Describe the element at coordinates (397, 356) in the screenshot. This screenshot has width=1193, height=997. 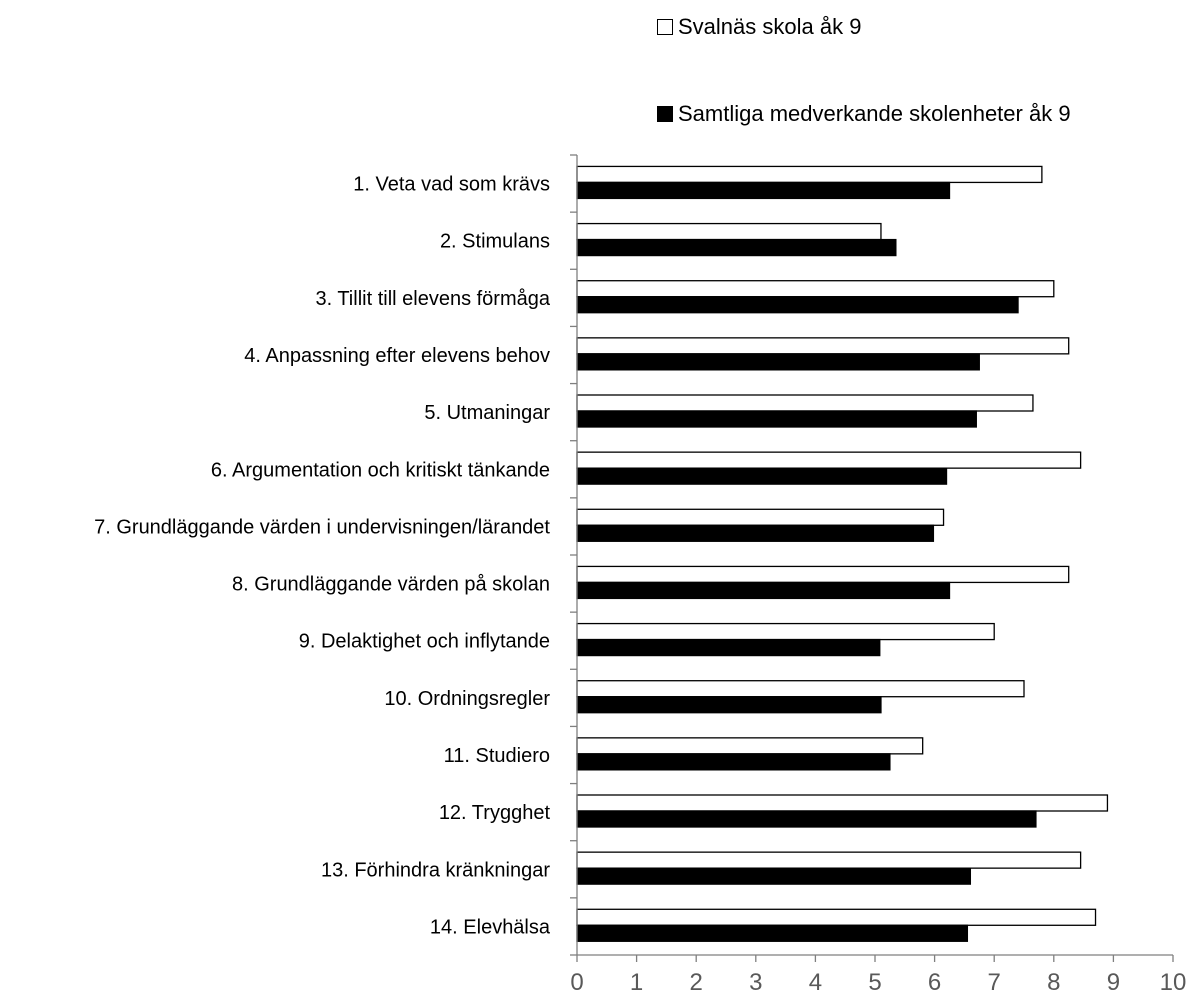
I see `category-label: 4. Anpassning efter elevens behov` at that location.